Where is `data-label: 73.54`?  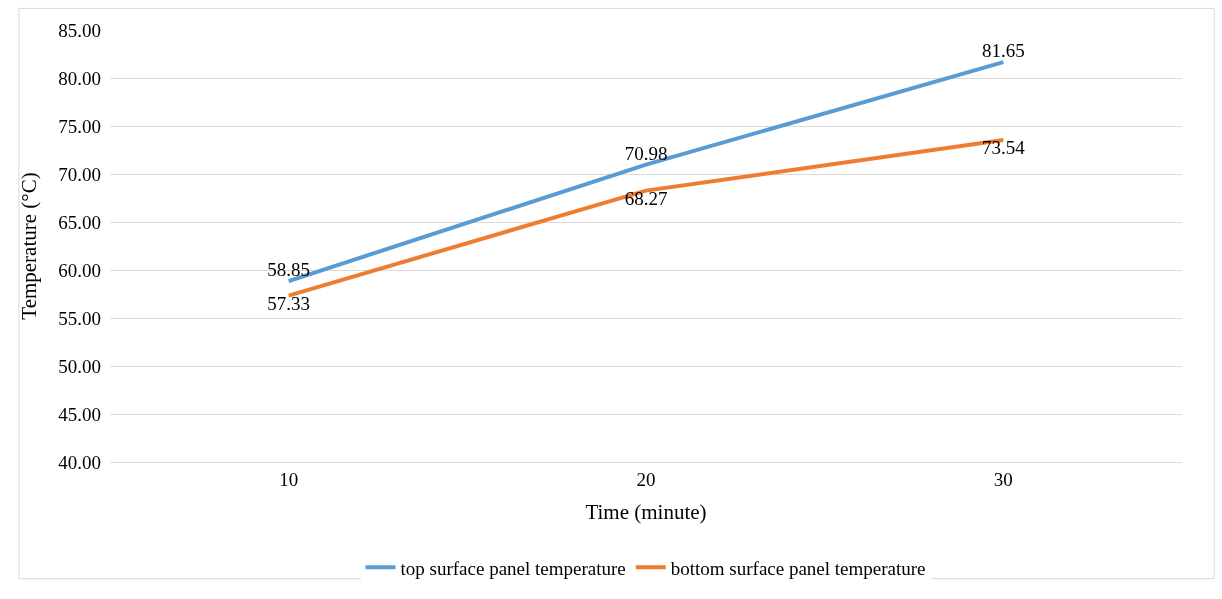
data-label: 73.54 is located at coordinates (1003, 148).